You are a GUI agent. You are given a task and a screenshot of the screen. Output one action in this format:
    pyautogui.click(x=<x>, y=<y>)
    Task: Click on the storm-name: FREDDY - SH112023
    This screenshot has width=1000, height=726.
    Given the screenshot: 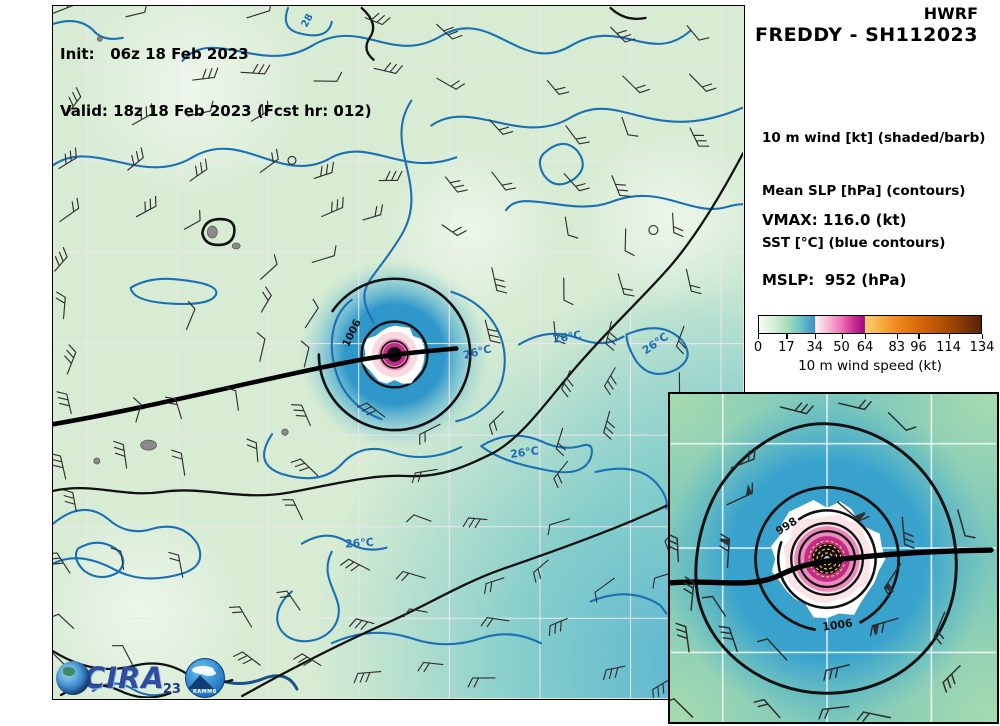 What is the action you would take?
    pyautogui.click(x=866, y=35)
    